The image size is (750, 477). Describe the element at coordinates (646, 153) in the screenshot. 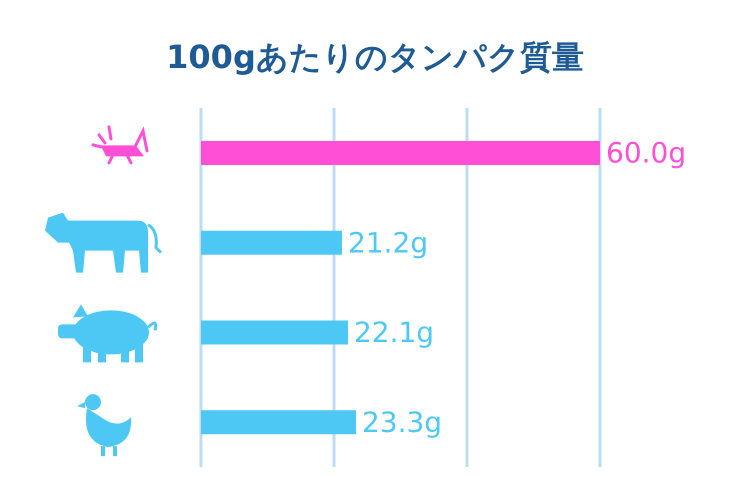

I see `data-label: 60.0g` at that location.